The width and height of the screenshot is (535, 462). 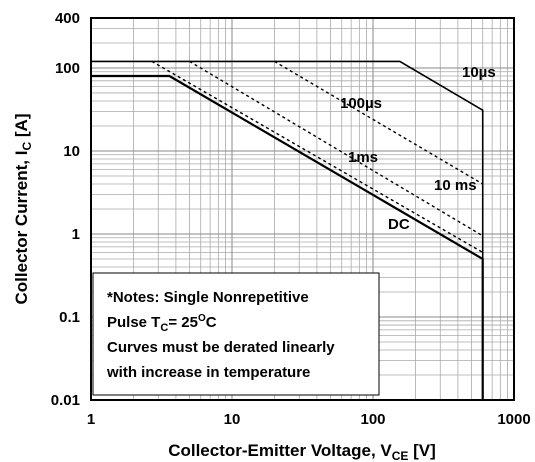 I want to click on x-tick-label: 100, so click(x=372, y=419).